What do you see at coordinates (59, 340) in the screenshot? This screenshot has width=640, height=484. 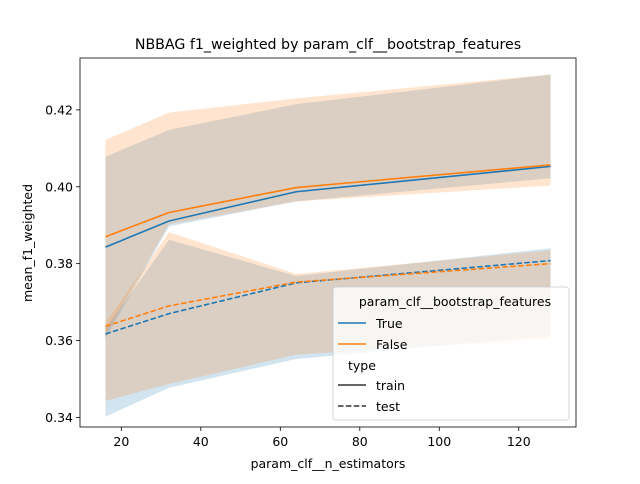 I see `y-tick-label: 0.36` at bounding box center [59, 340].